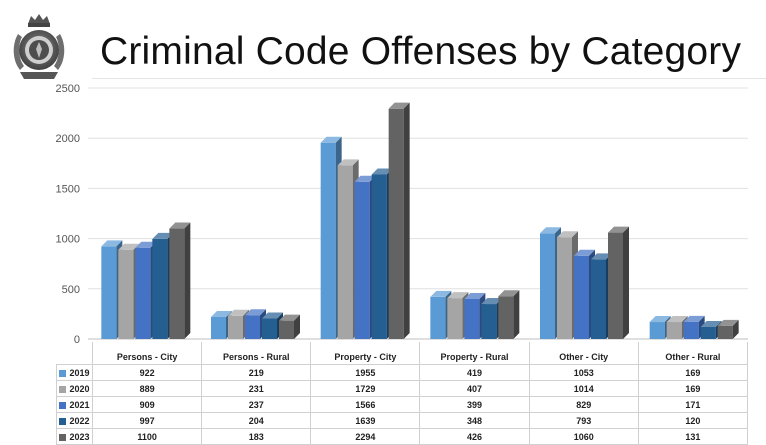 The width and height of the screenshot is (766, 445). Describe the element at coordinates (474, 404) in the screenshot. I see `data-label: 399` at that location.